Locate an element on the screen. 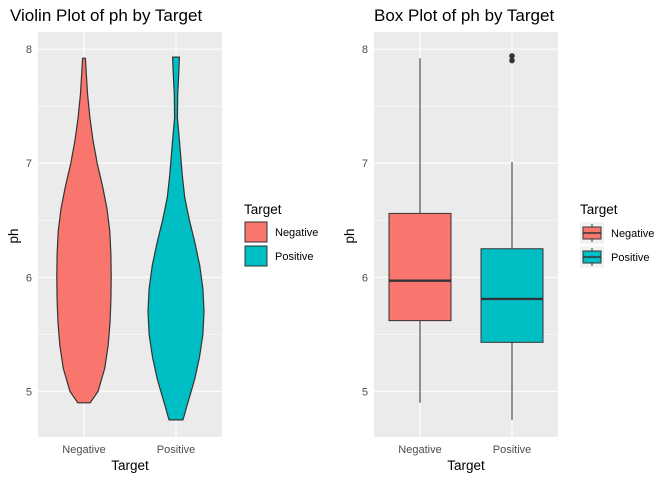 The width and height of the screenshot is (672, 480). violin-chart-title: Violin Plot of ph by Target is located at coordinates (106, 15).